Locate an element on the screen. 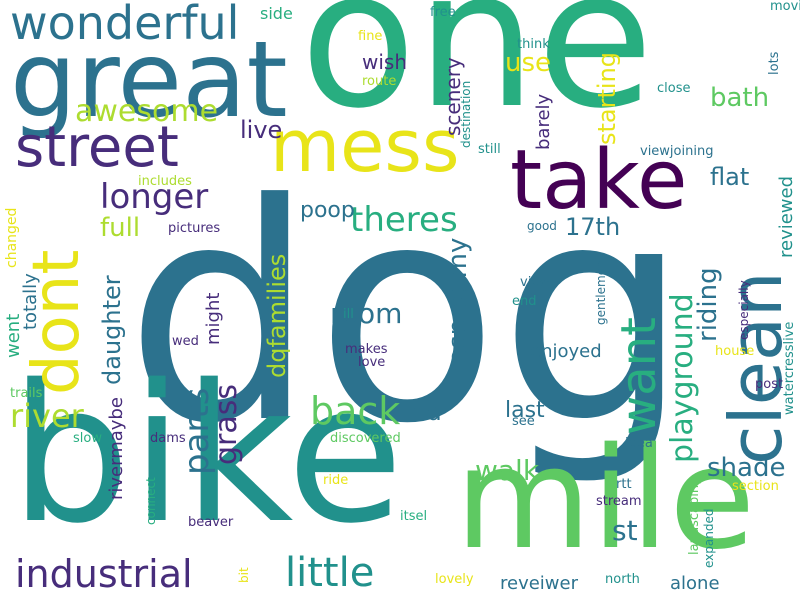 The image size is (800, 600). word-little: little is located at coordinates (330, 573).